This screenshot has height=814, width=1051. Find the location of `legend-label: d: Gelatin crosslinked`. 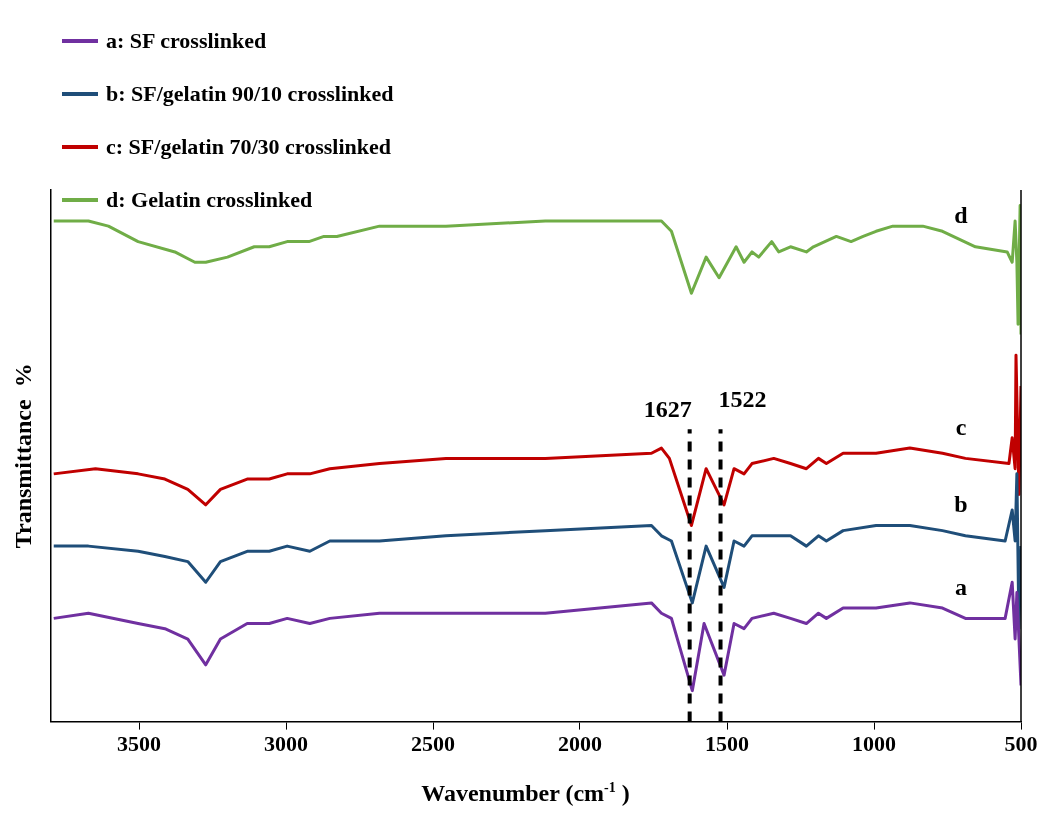

legend-label: d: Gelatin crosslinked is located at coordinates (209, 199).